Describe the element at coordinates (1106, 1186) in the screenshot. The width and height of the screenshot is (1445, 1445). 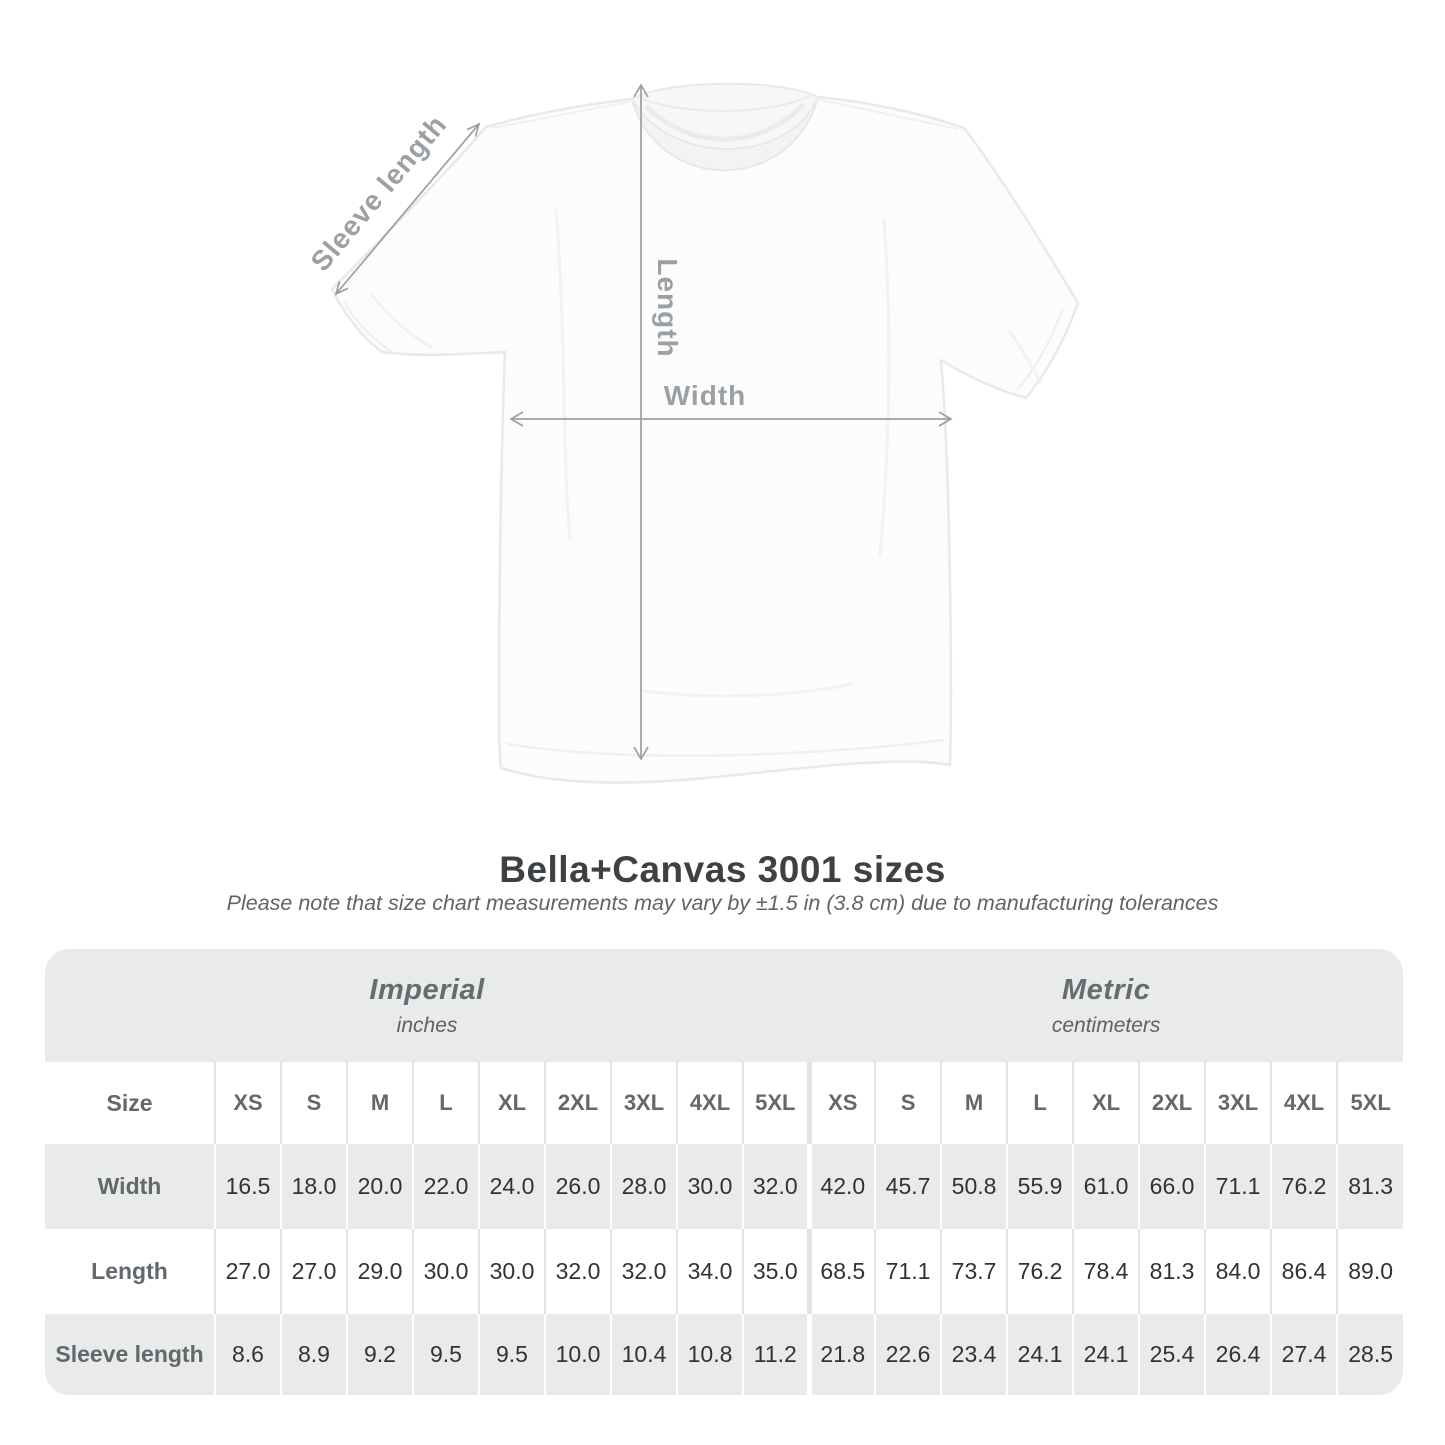
I see `table-cell: 61.0` at that location.